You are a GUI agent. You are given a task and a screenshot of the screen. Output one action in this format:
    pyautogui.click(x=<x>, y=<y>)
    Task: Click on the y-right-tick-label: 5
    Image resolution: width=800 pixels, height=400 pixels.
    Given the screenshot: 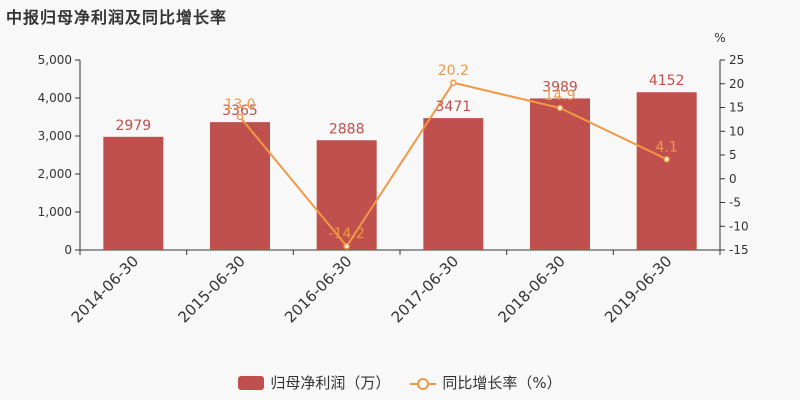 What is the action you would take?
    pyautogui.click(x=733, y=155)
    